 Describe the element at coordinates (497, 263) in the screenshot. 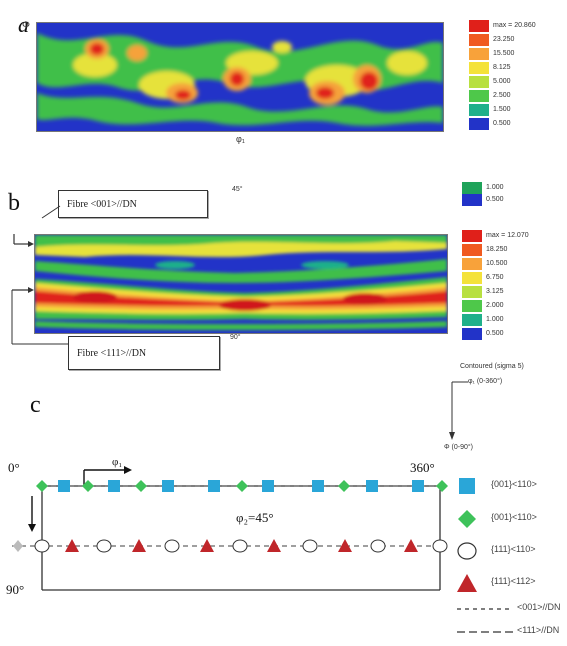

I see `legend-b-value-2: 10.500` at that location.